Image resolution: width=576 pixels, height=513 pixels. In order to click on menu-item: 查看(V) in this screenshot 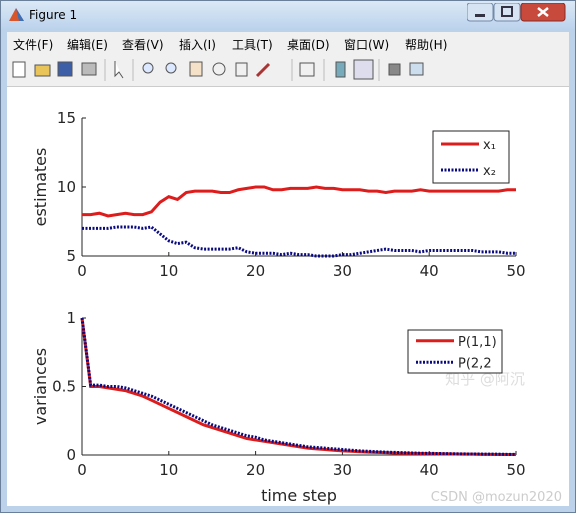, I will do `click(143, 45)`.